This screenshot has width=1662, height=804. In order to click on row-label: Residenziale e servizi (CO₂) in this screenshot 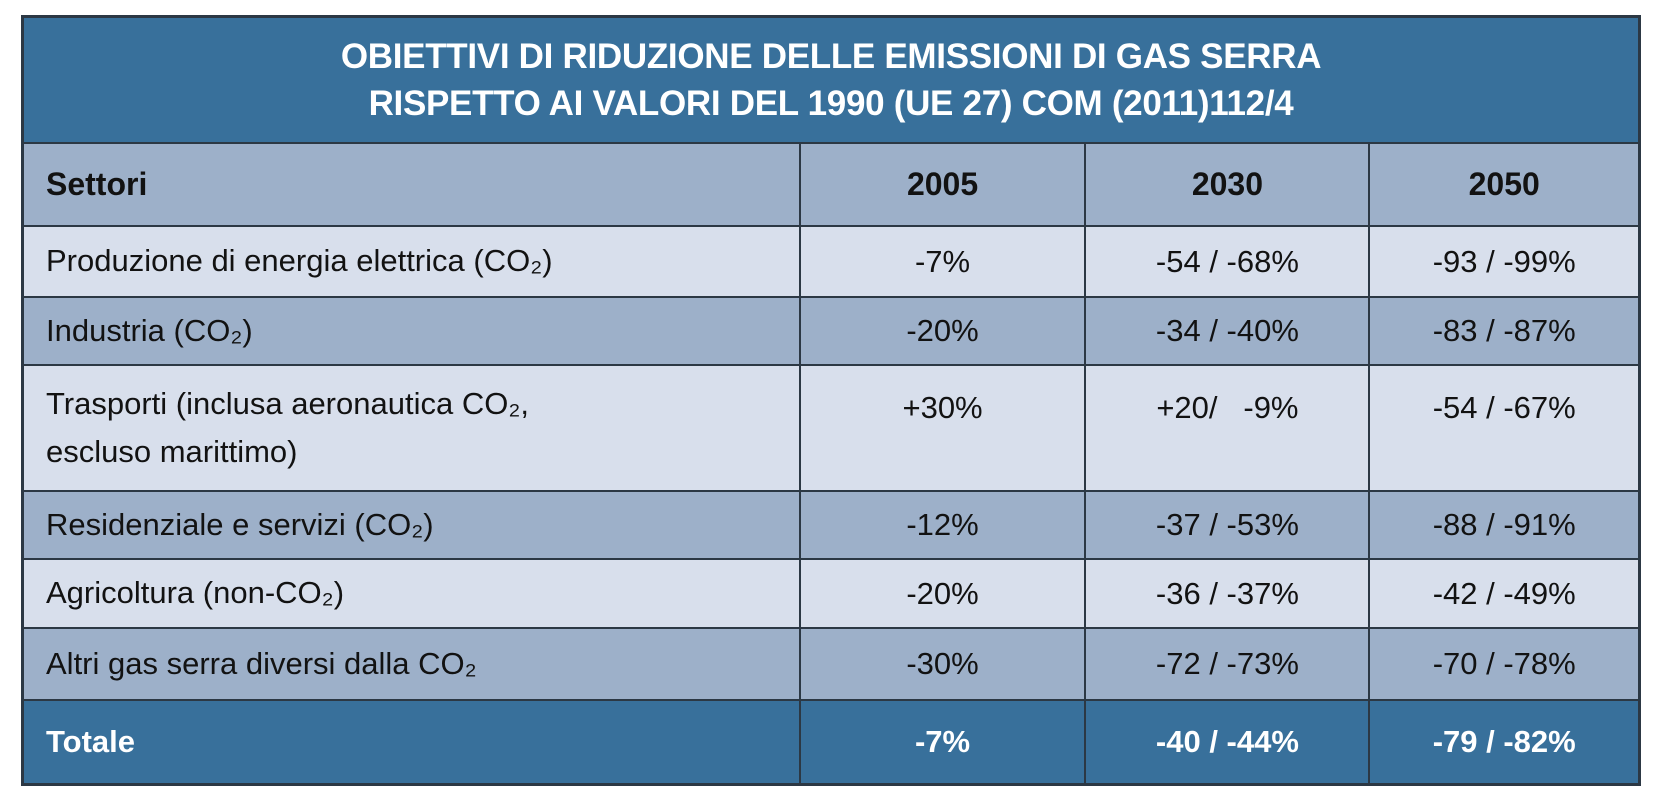, I will do `click(240, 524)`.